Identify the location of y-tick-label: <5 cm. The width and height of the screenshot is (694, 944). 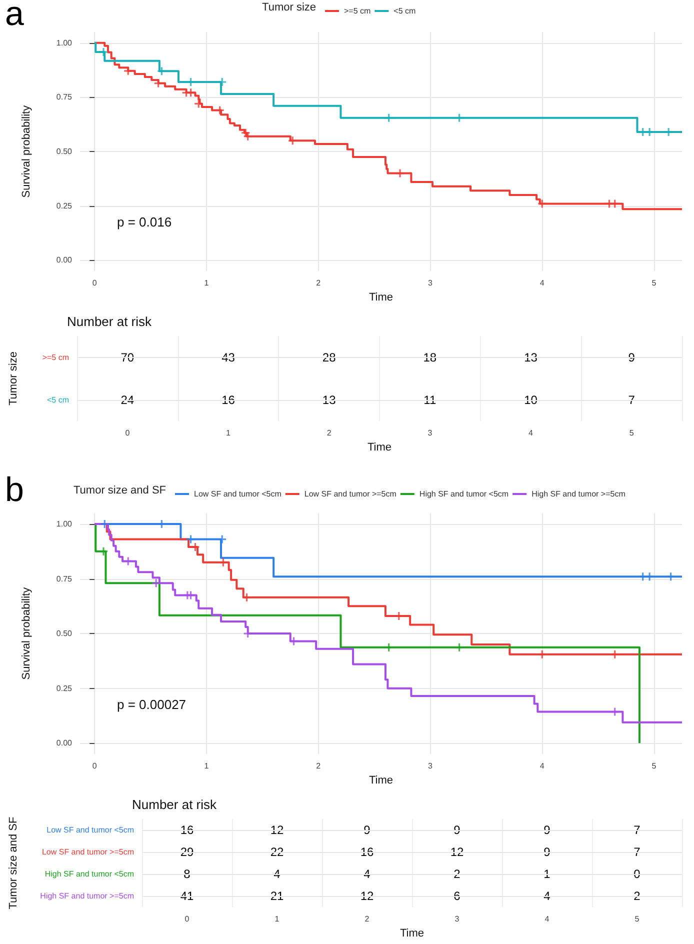
(58, 399).